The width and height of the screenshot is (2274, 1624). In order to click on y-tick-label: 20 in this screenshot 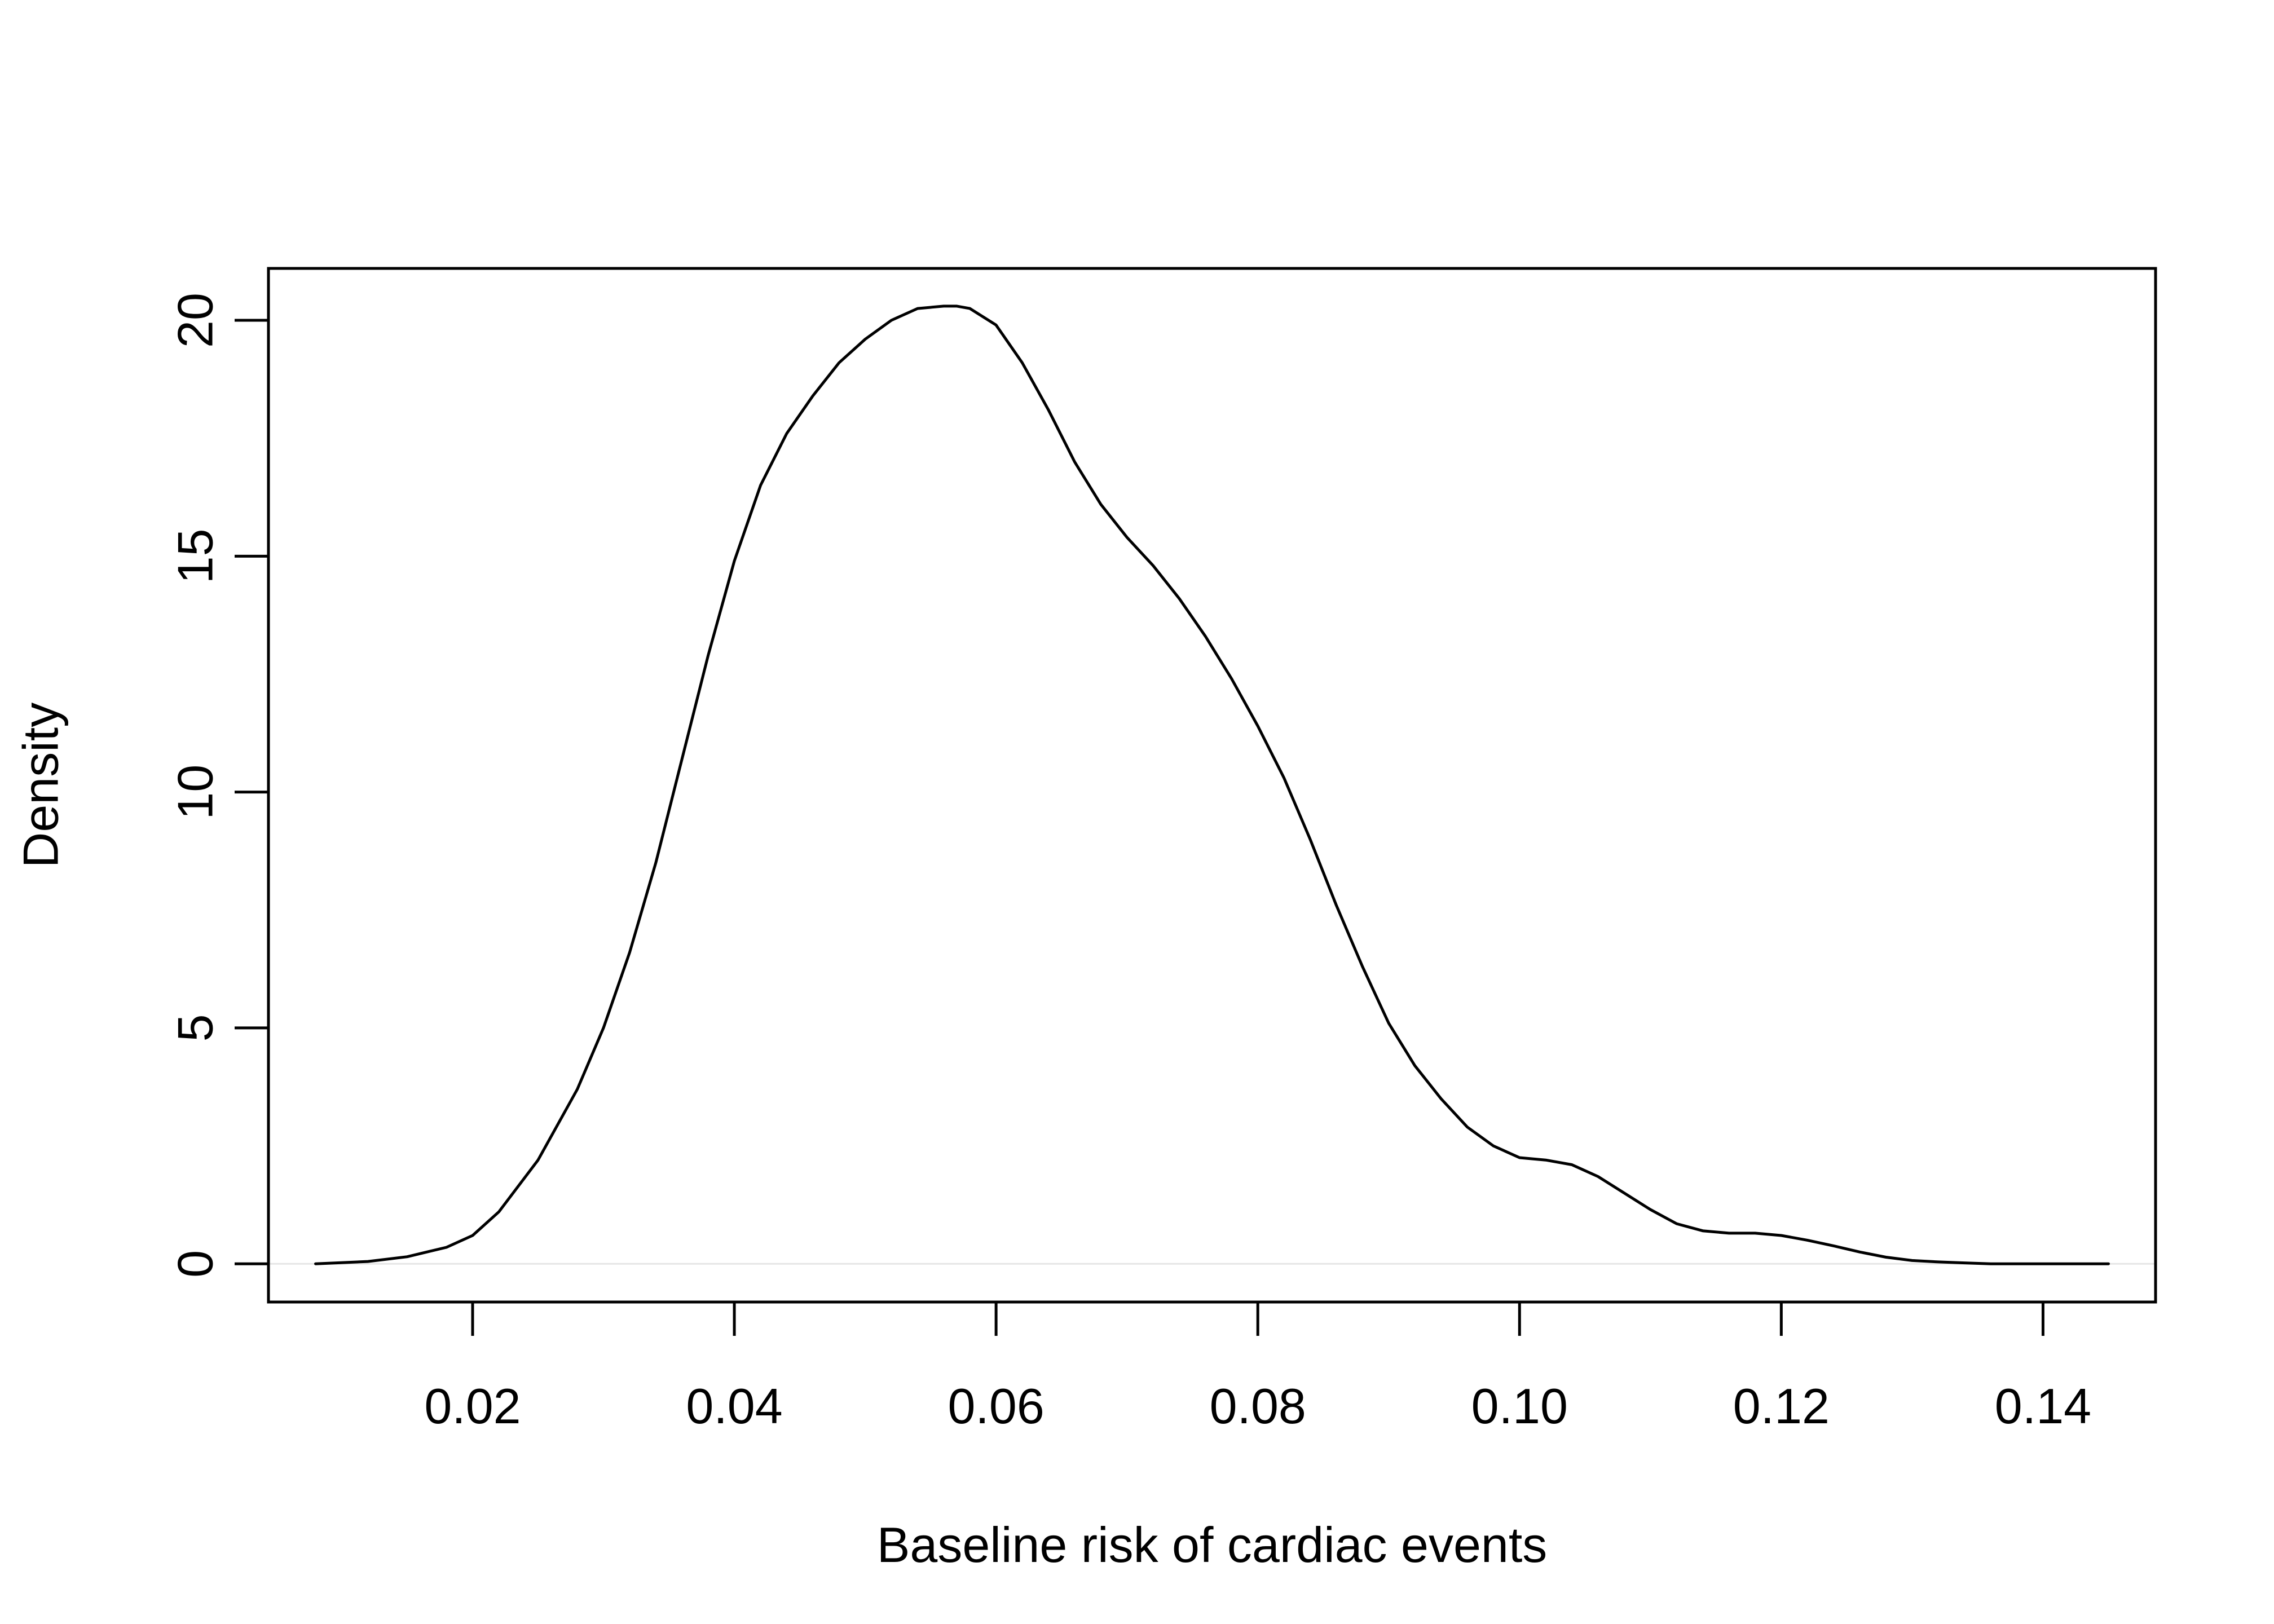, I will do `click(195, 320)`.